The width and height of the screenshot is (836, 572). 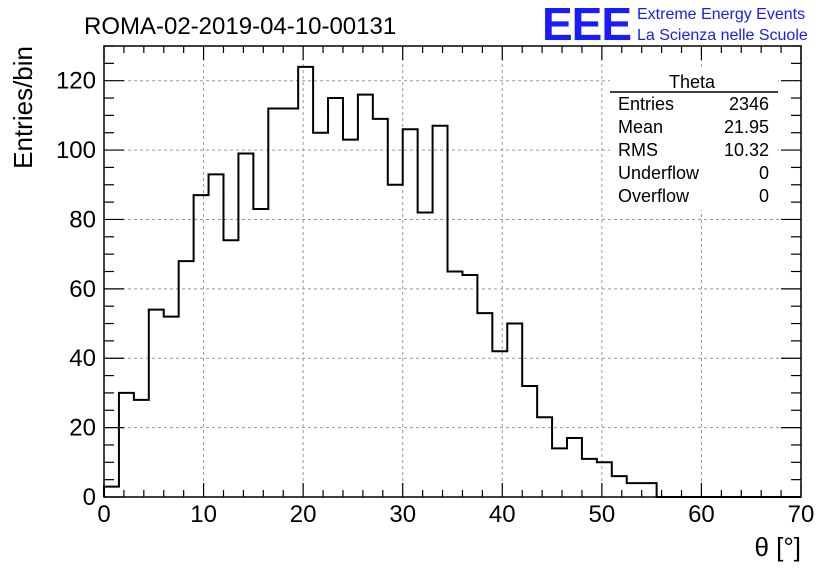 What do you see at coordinates (203, 514) in the screenshot?
I see `x-tick-label: 10` at bounding box center [203, 514].